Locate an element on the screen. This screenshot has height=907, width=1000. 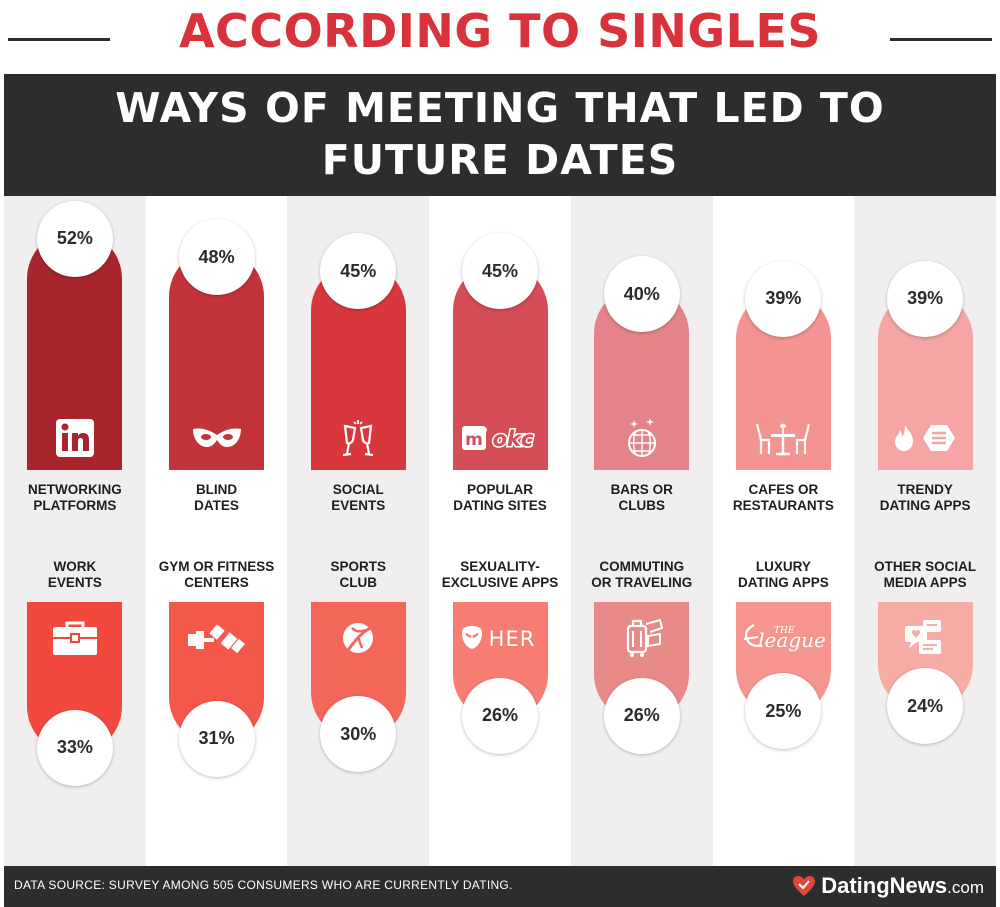
bar-label-line: SOCIAL is located at coordinates (358, 489).